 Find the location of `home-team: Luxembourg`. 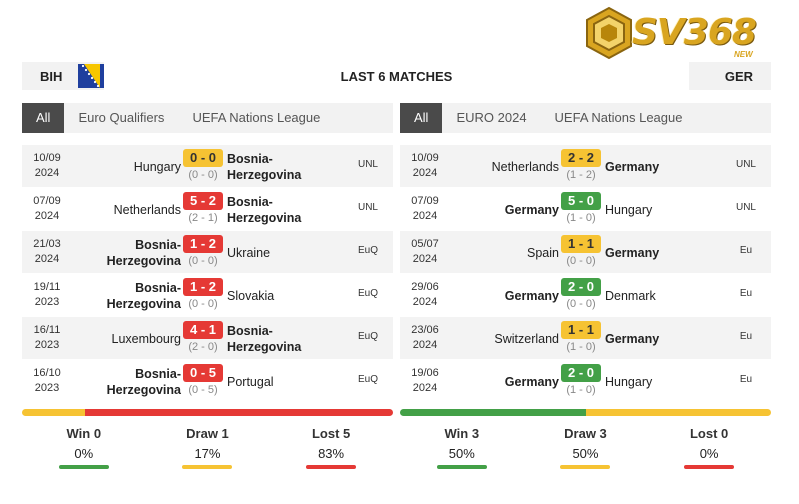

home-team: Luxembourg is located at coordinates (146, 338).